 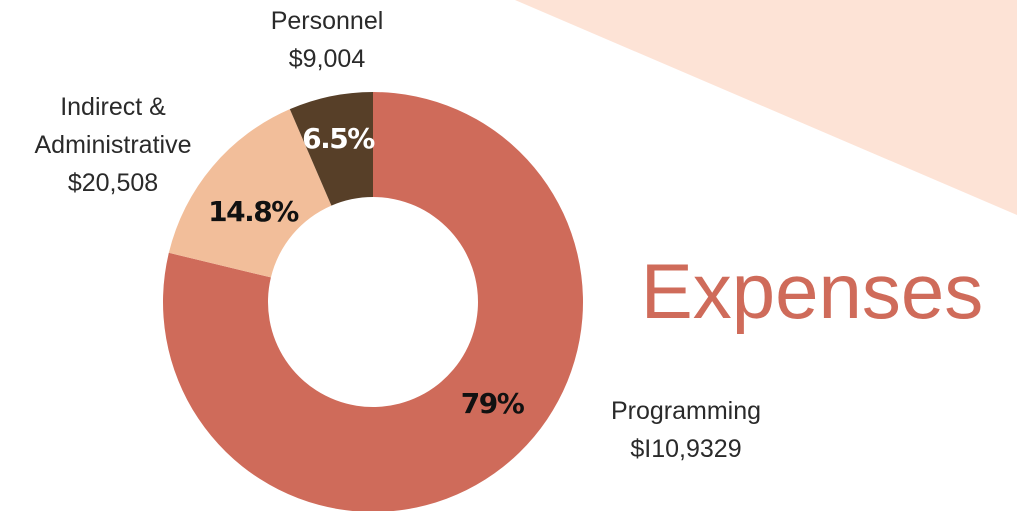 What do you see at coordinates (113, 126) in the screenshot?
I see `category-name: Indirect & Administrative` at bounding box center [113, 126].